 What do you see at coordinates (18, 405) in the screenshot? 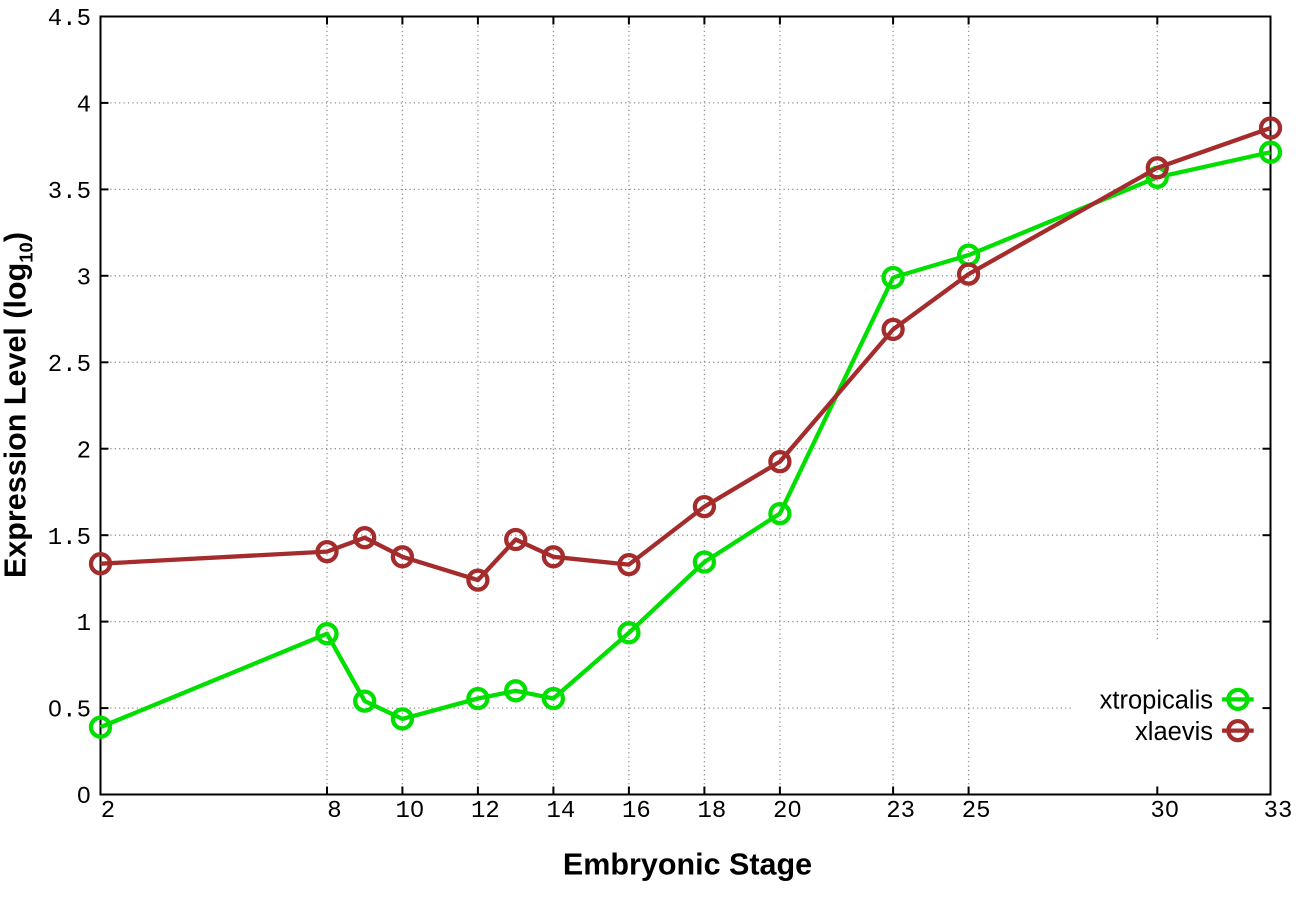
I see `svg-text: Expression Level (log10)` at bounding box center [18, 405].